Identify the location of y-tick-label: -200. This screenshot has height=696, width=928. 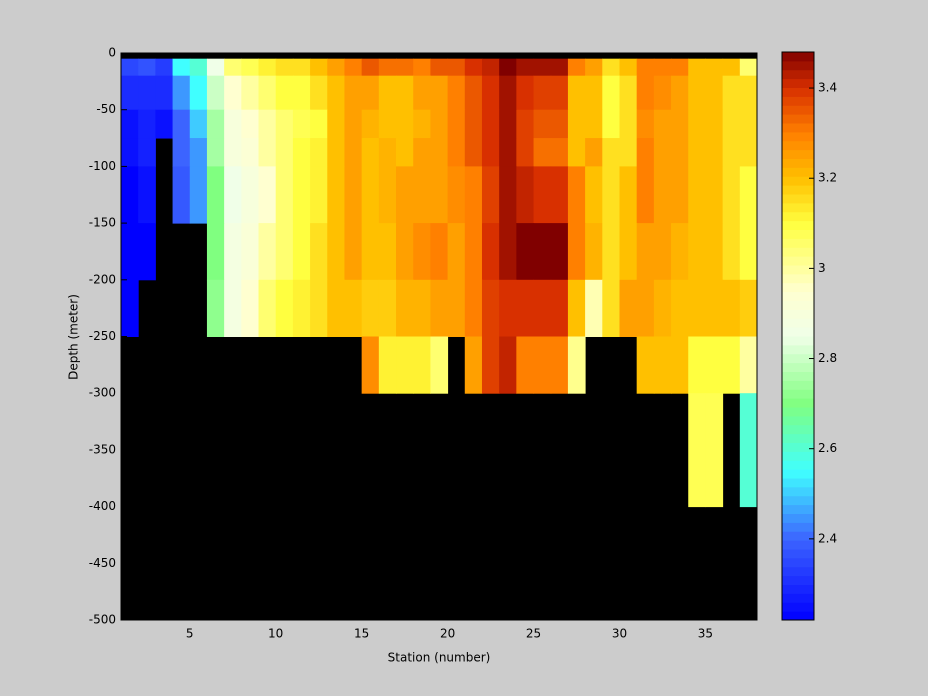
(102, 279).